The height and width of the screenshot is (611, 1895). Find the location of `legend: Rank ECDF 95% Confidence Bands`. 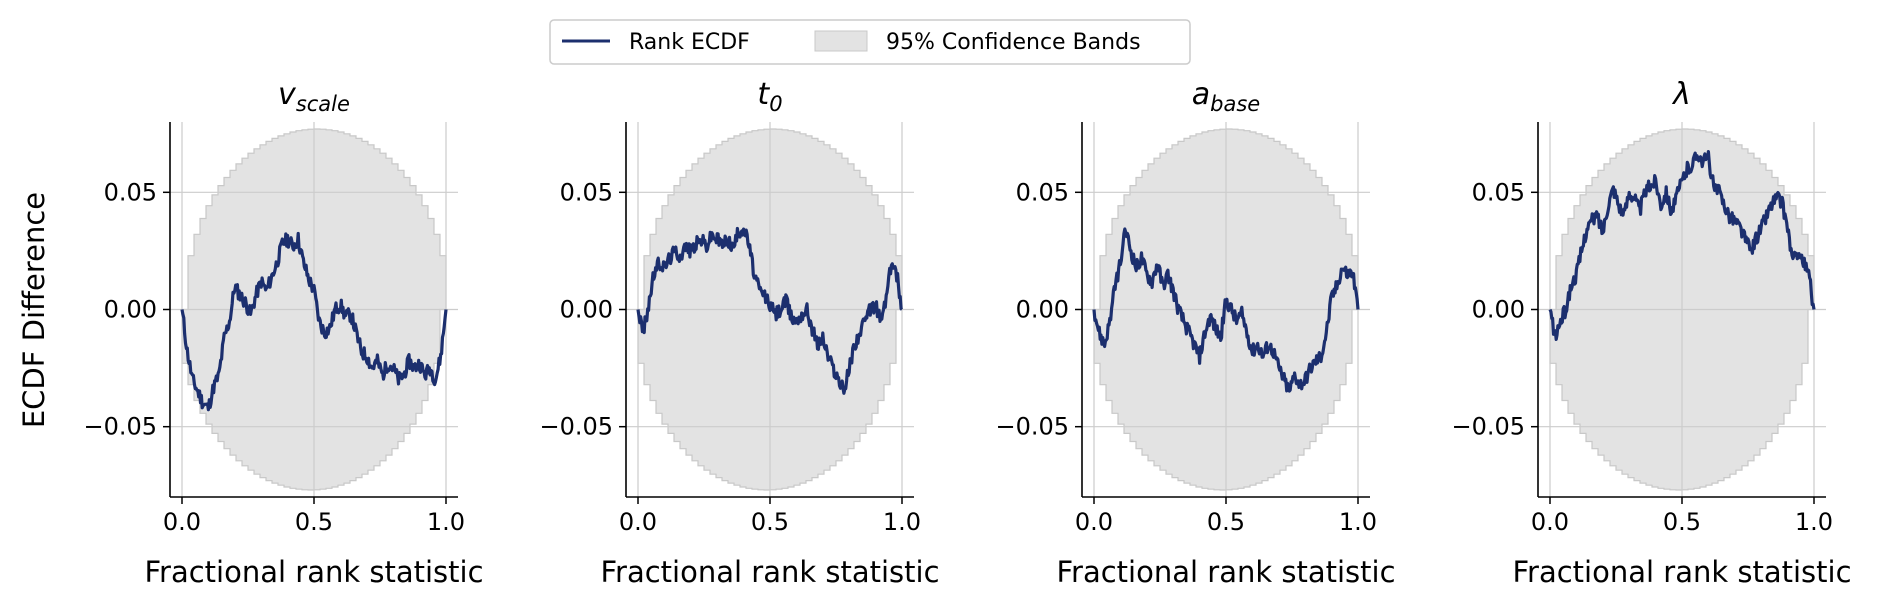

legend: Rank ECDF 95% Confidence Bands is located at coordinates (870, 42).